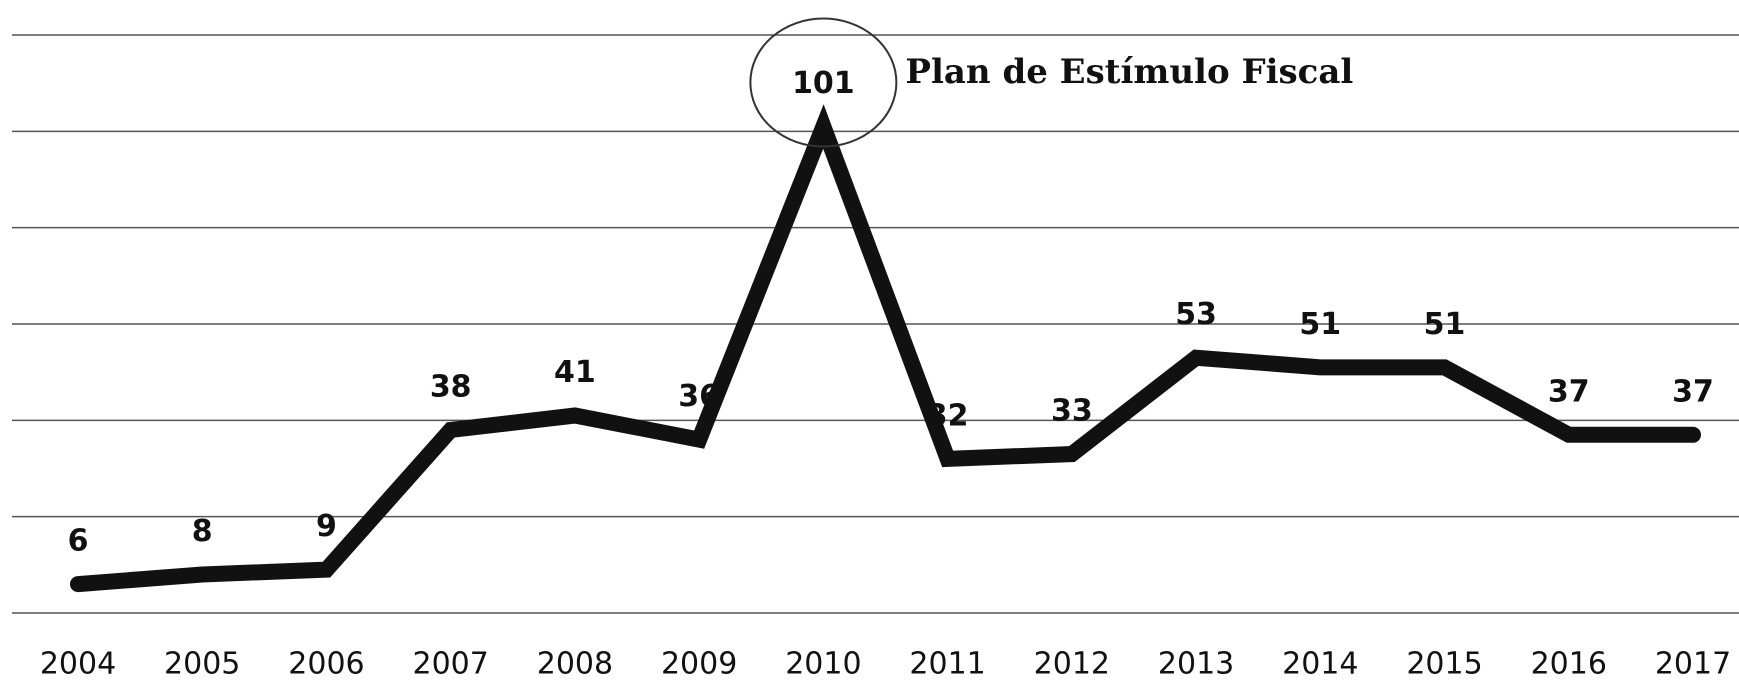 This screenshot has height=686, width=1739. I want to click on data-label: 41, so click(575, 372).